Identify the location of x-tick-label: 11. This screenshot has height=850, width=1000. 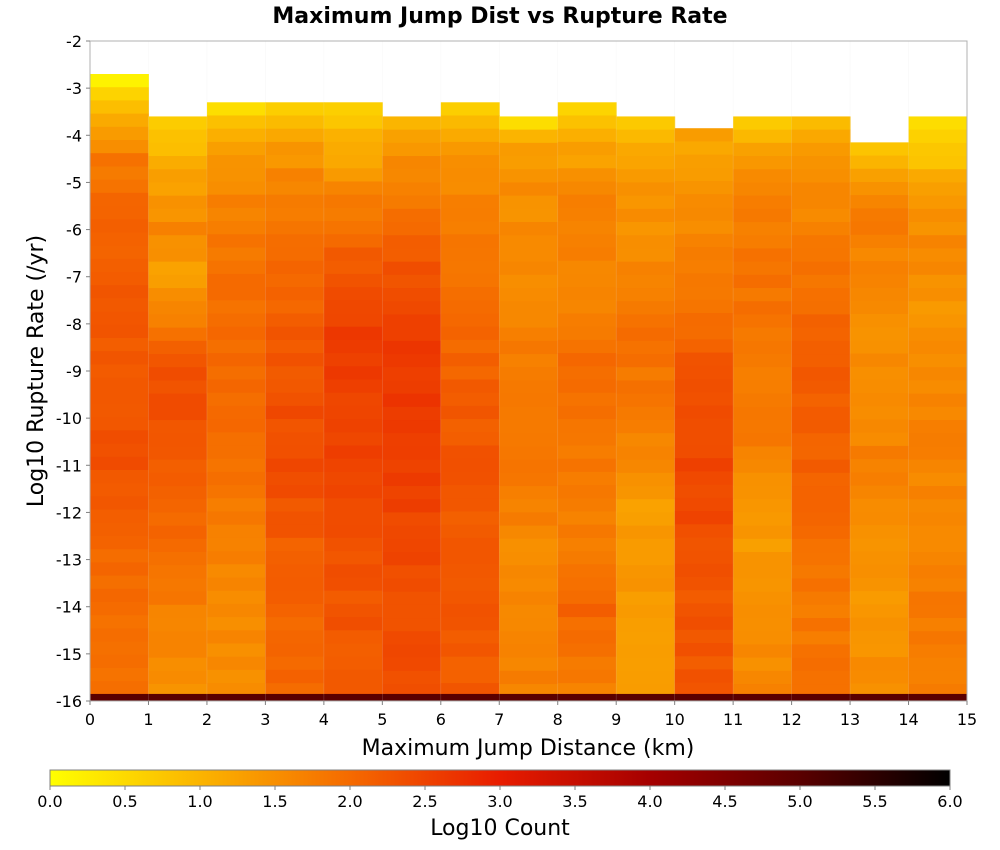
(733, 719).